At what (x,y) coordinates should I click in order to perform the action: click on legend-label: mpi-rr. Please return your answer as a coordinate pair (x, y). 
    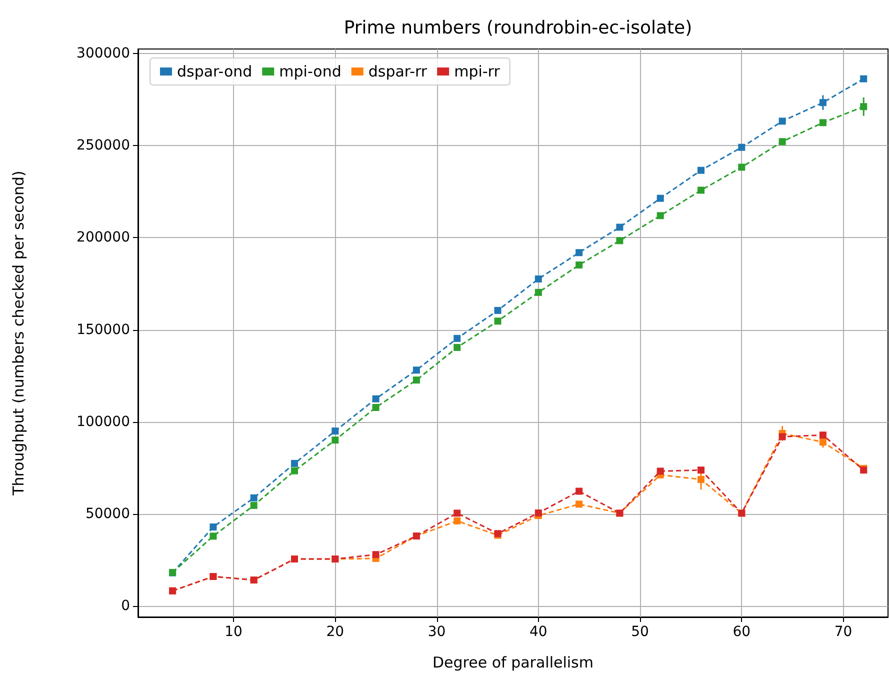
    Looking at the image, I should click on (477, 71).